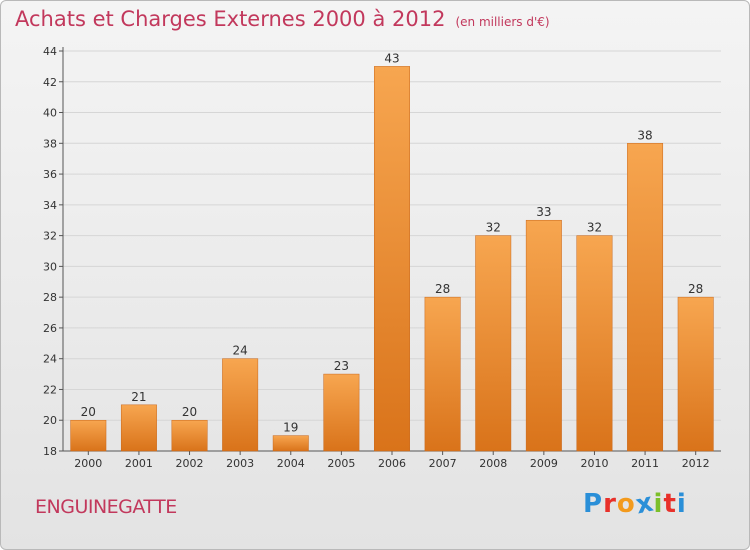  Describe the element at coordinates (493, 463) in the screenshot. I see `x-tick-label: 2008` at that location.